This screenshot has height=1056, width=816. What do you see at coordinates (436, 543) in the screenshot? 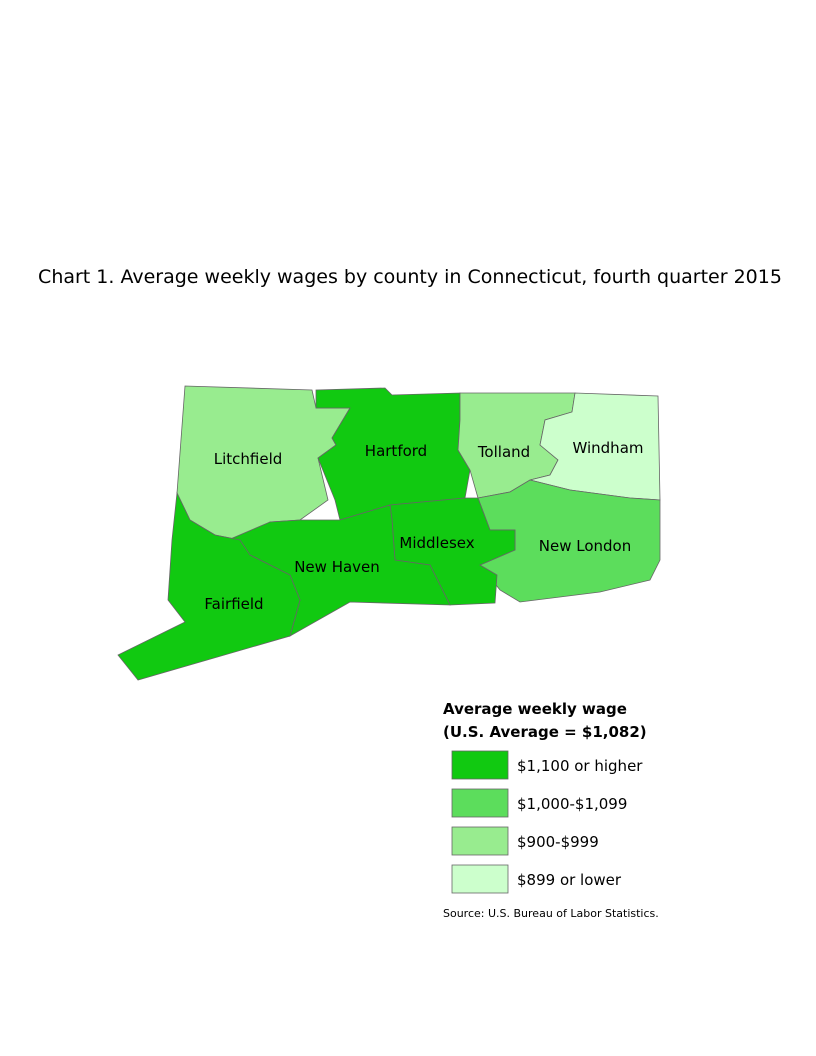
I see `county-label: Middlesex` at bounding box center [436, 543].